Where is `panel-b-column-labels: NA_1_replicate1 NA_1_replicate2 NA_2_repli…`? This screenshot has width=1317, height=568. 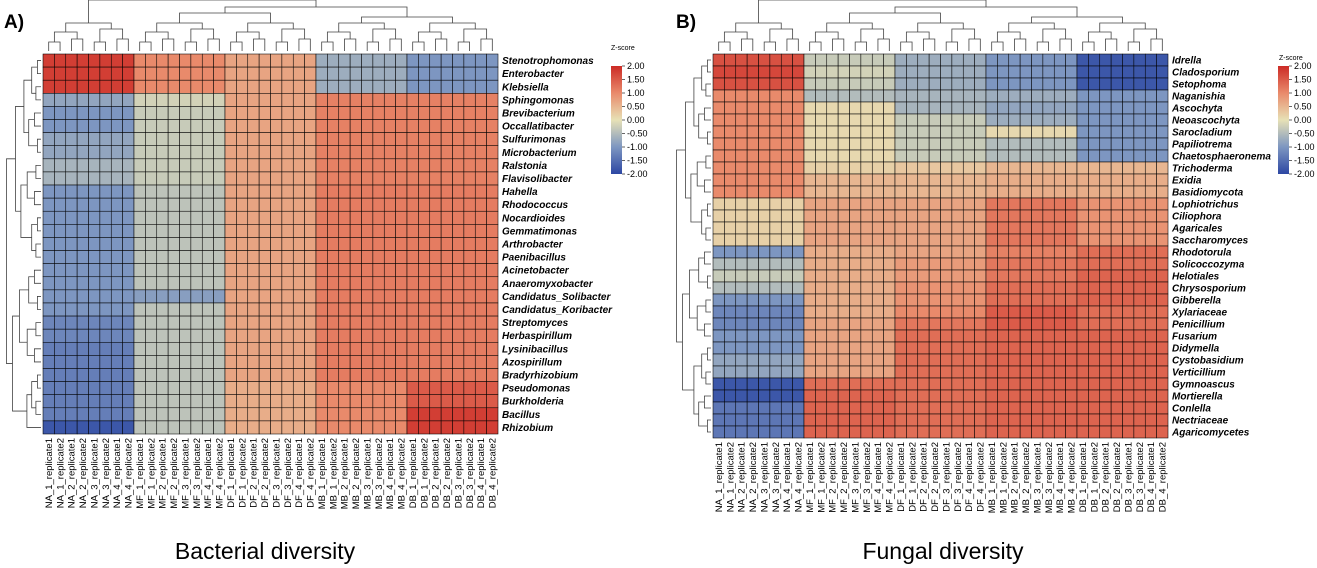 panel-b-column-labels: NA_1_replicate1 NA_1_replicate2 NA_2_repli… is located at coordinates (941, 477).